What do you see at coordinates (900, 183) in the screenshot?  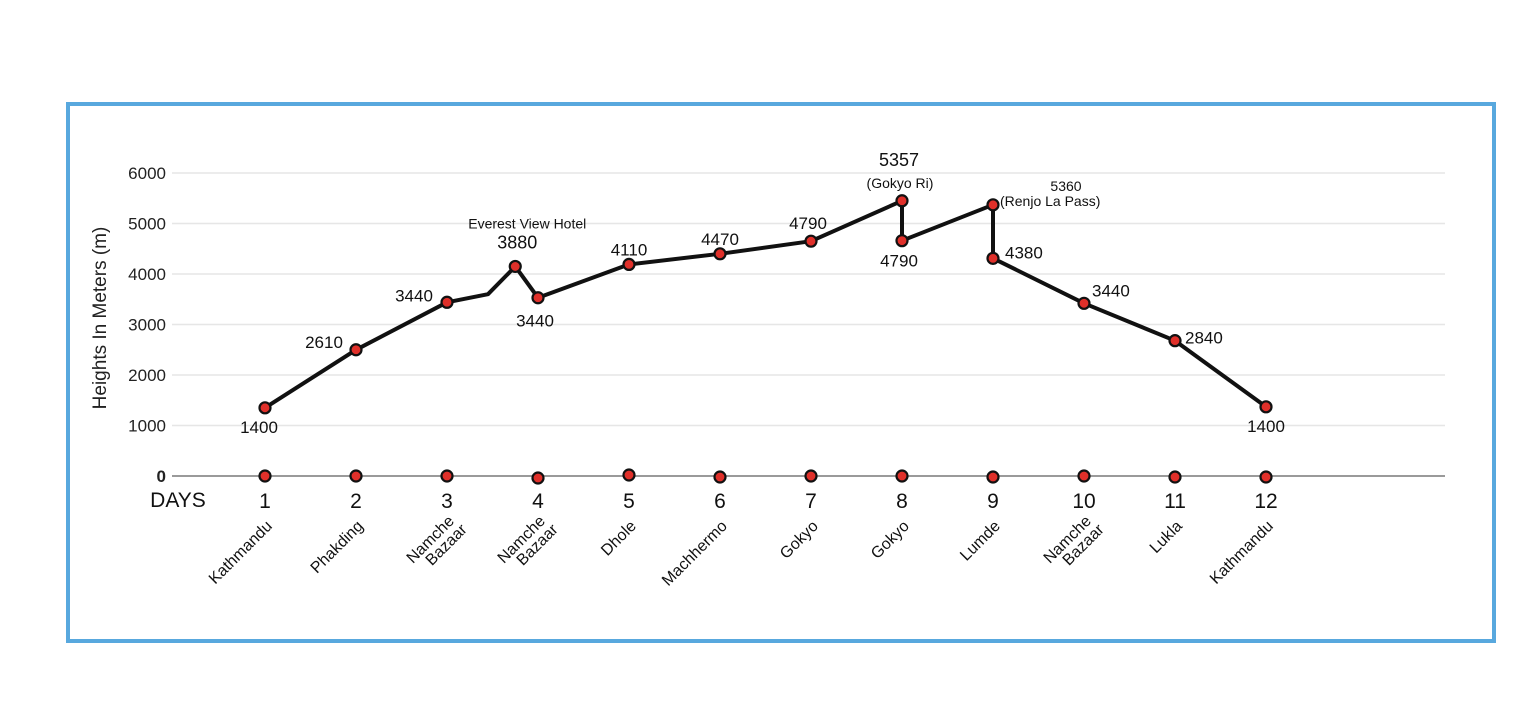 I see `point-annotation: (Gokyo Ri)` at bounding box center [900, 183].